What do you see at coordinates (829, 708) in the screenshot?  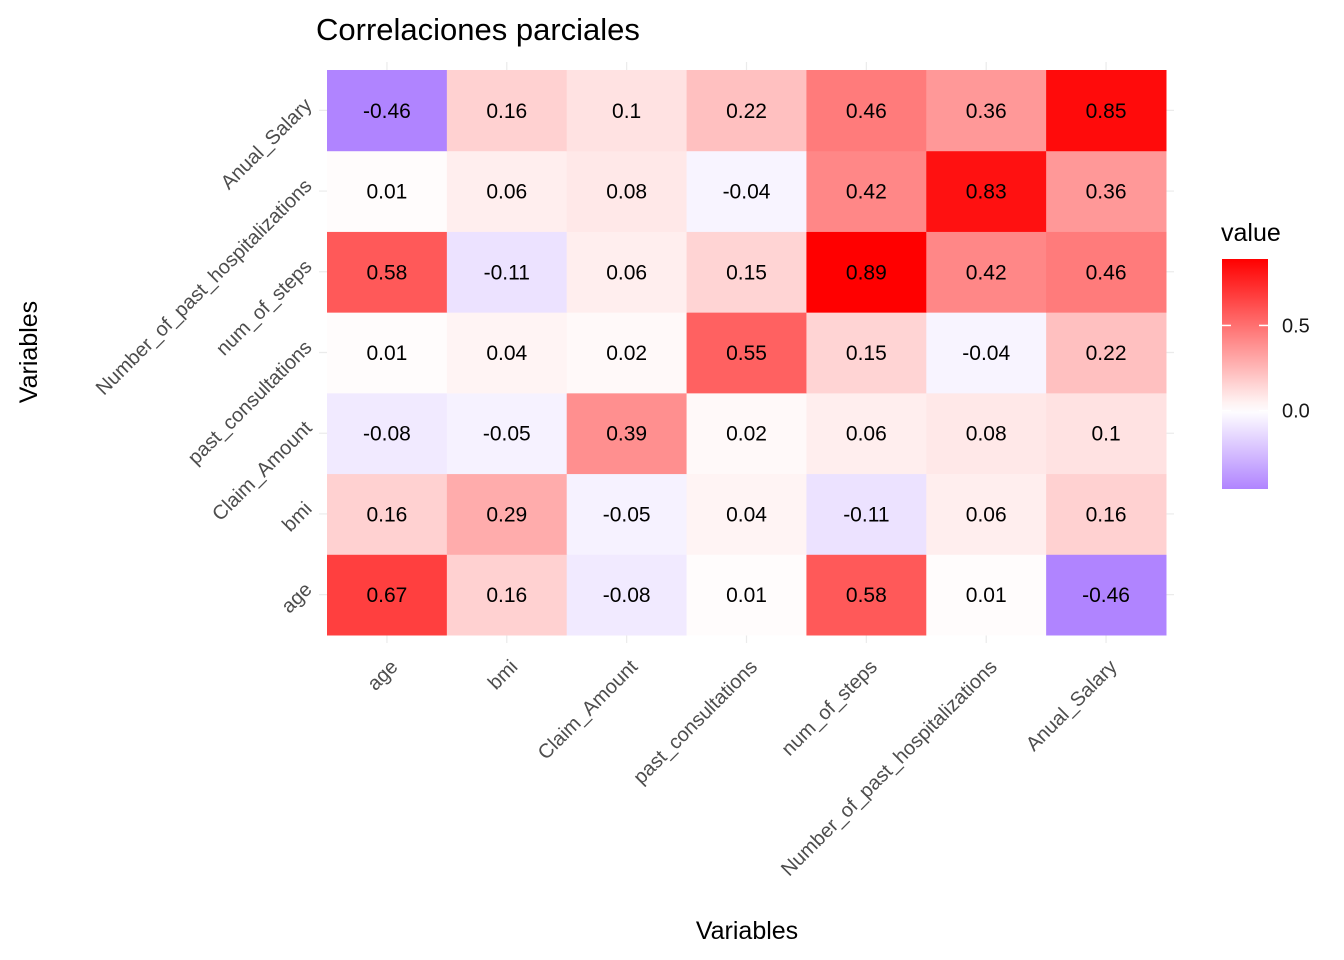 I see `x-tick-label: num_of_steps` at bounding box center [829, 708].